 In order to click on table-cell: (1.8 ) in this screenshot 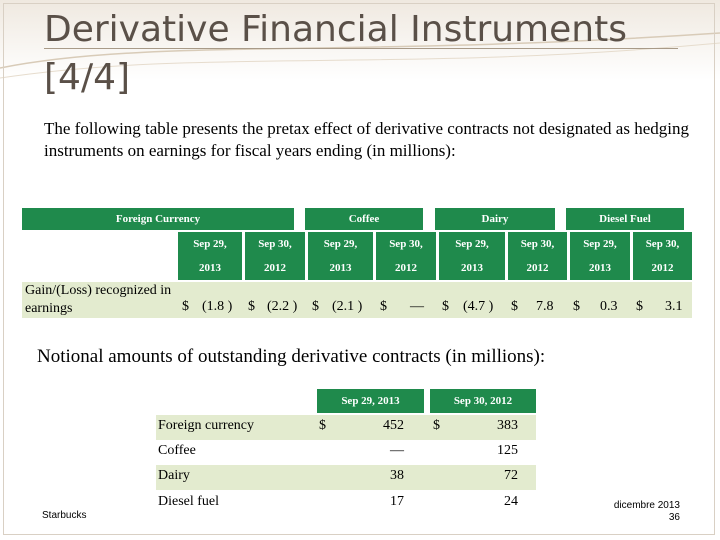, I will do `click(217, 306)`.